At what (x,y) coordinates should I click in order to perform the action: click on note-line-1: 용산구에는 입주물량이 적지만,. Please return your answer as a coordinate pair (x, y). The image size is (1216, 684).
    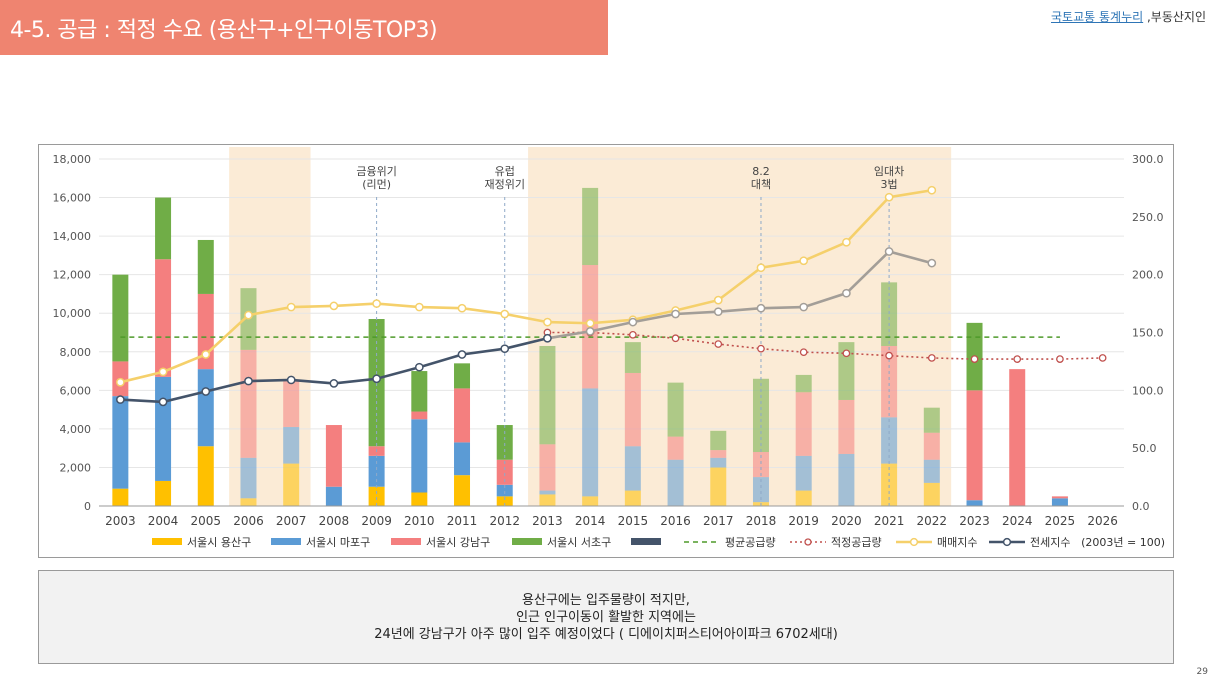
    Looking at the image, I should click on (606, 600).